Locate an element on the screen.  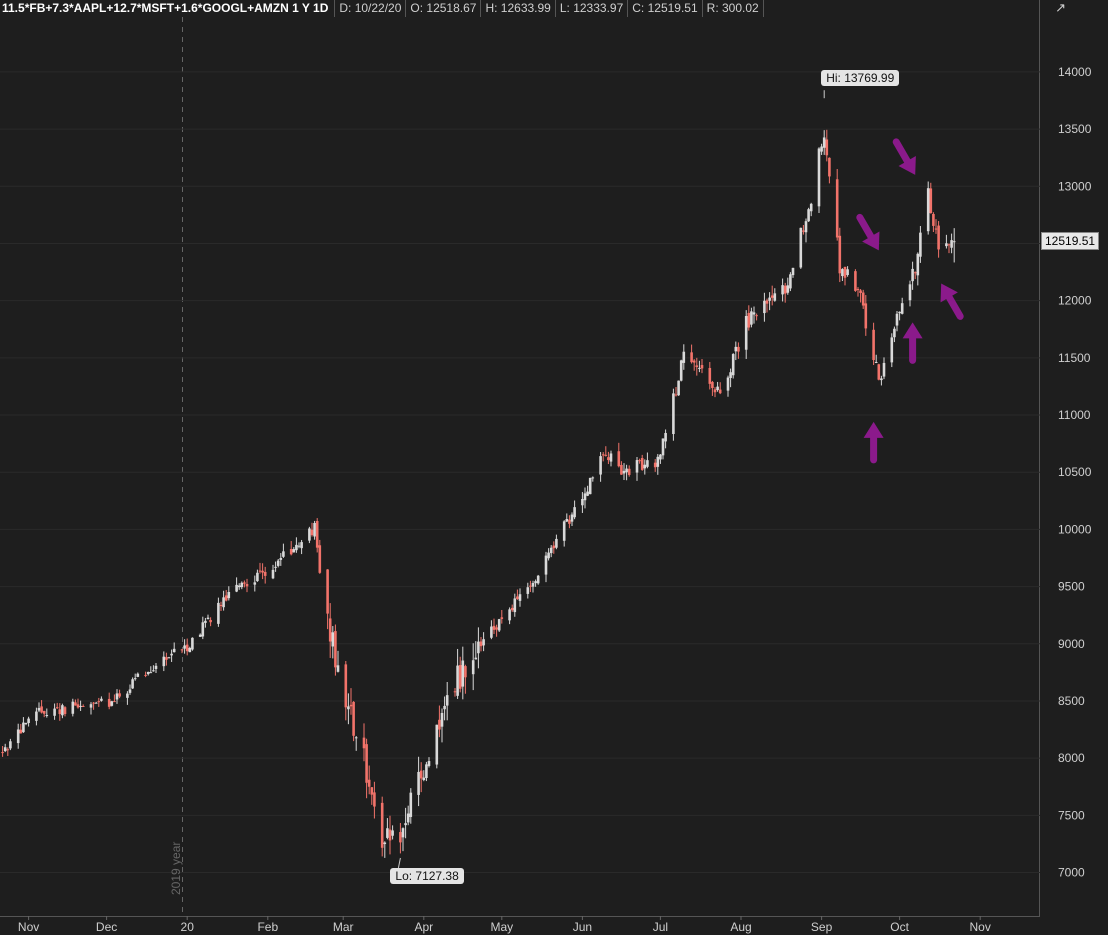
year-marker-label: 2019 year is located at coordinates (176, 868).